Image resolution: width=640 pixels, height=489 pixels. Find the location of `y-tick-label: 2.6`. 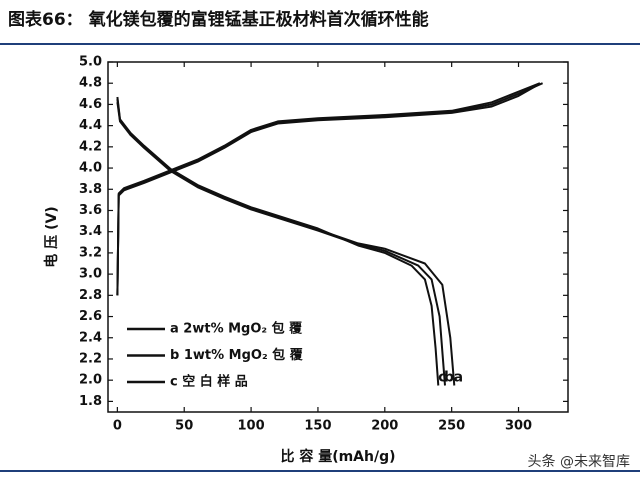

y-tick-label: 2.6 is located at coordinates (90, 316).